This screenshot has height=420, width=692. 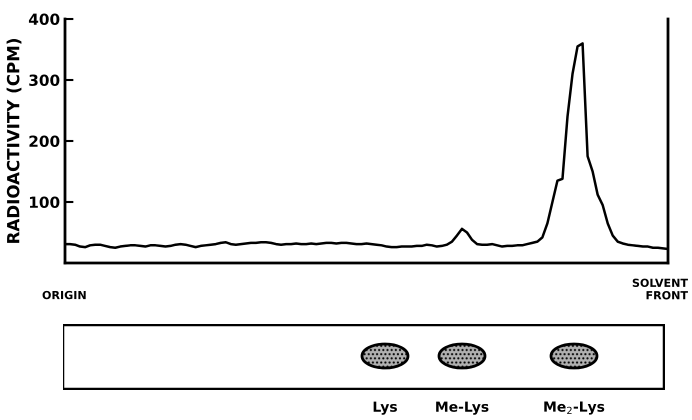 I want to click on text: ORIGIN, so click(x=64, y=295).